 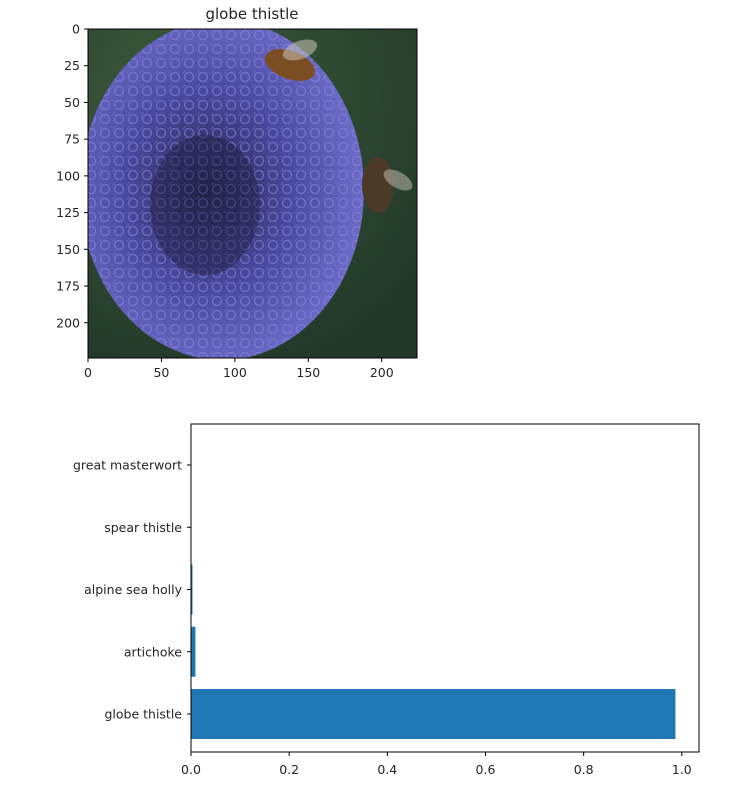 I want to click on image-x-tick-label: 0, so click(x=88, y=372).